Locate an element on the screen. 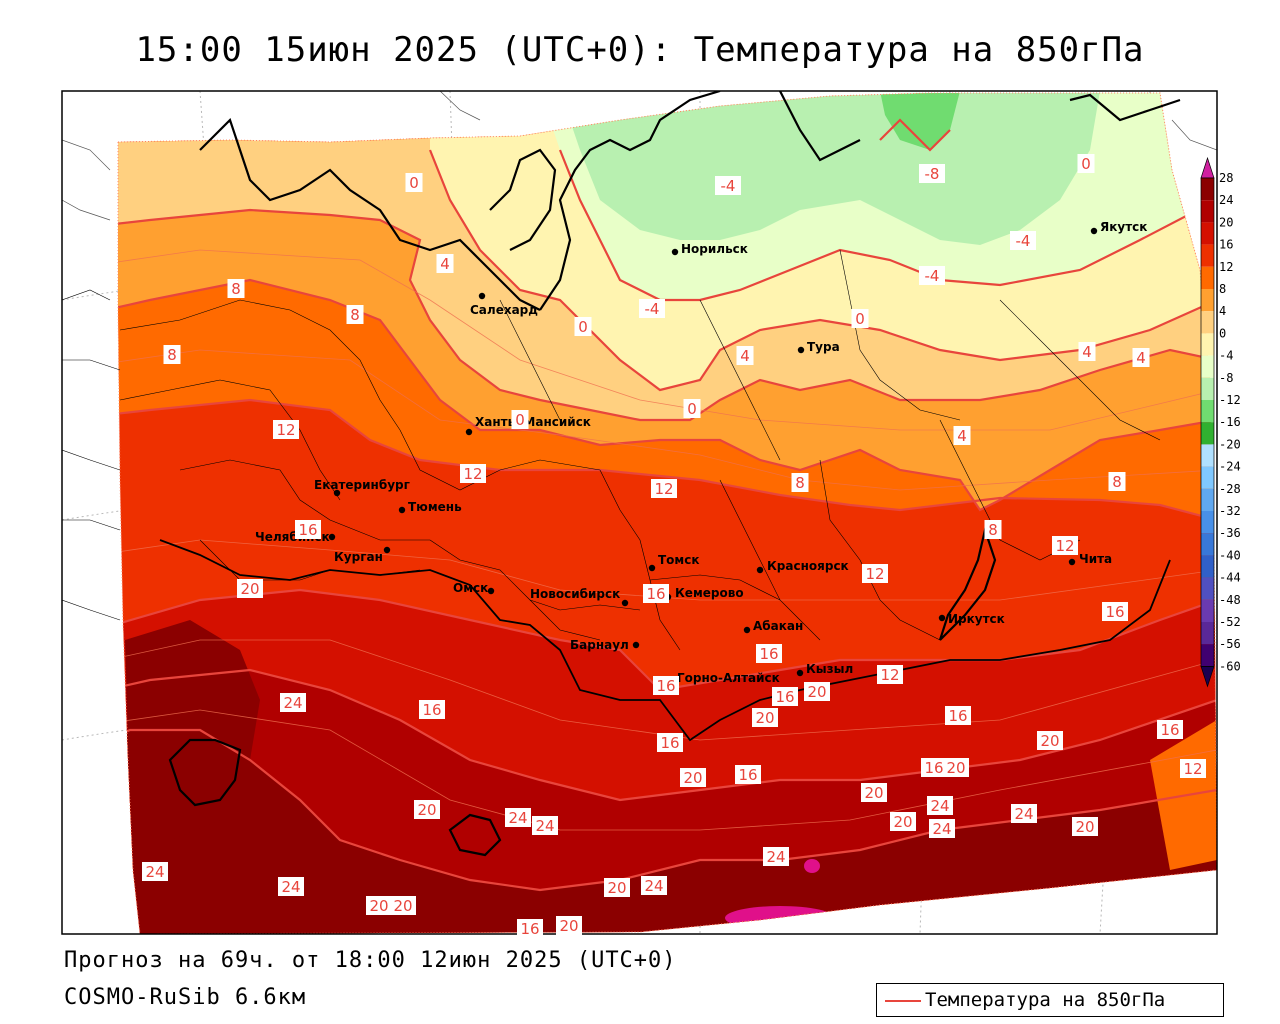 The height and width of the screenshot is (1024, 1280). colorbar-tick-label: -8 is located at coordinates (1226, 378).